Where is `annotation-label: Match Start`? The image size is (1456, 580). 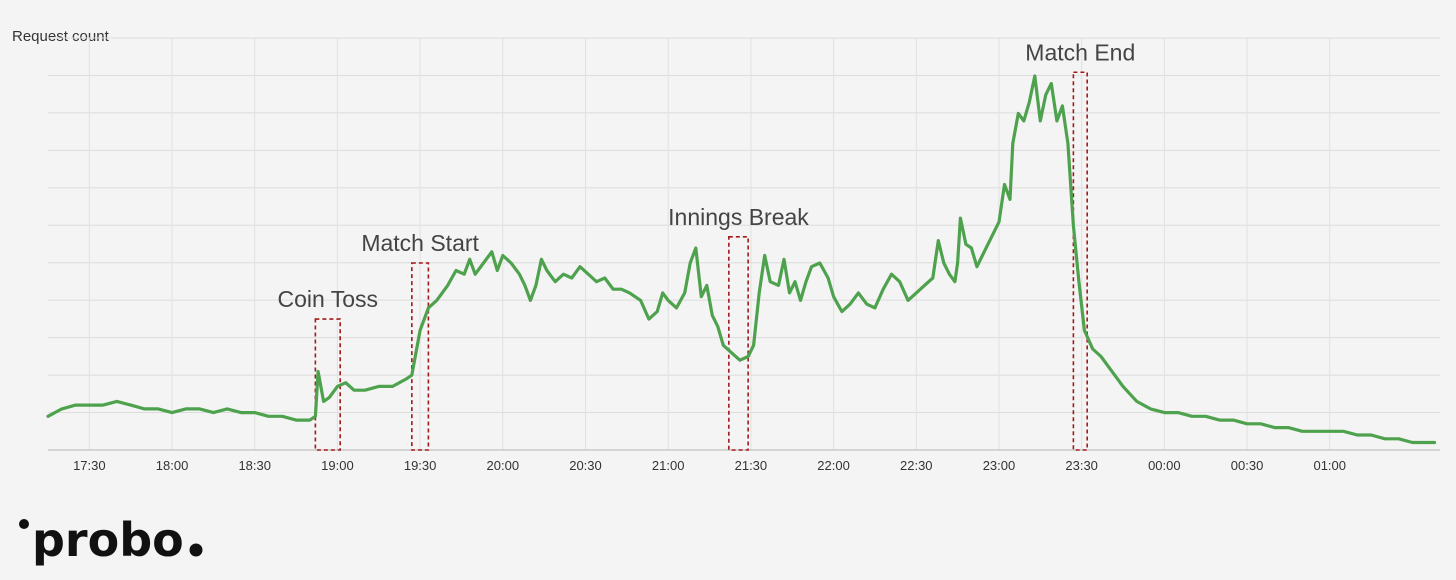 annotation-label: Match Start is located at coordinates (420, 243).